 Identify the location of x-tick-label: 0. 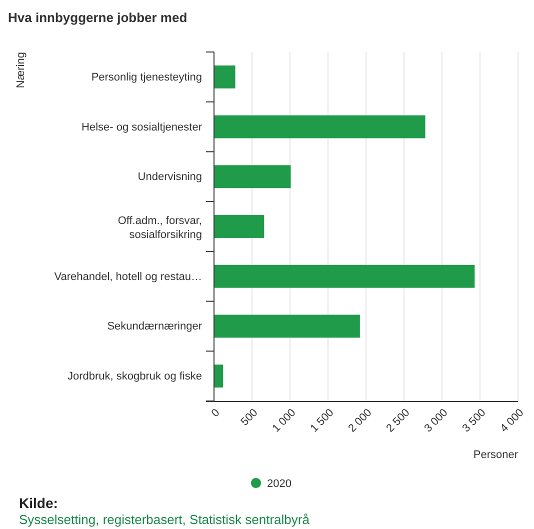
(215, 413).